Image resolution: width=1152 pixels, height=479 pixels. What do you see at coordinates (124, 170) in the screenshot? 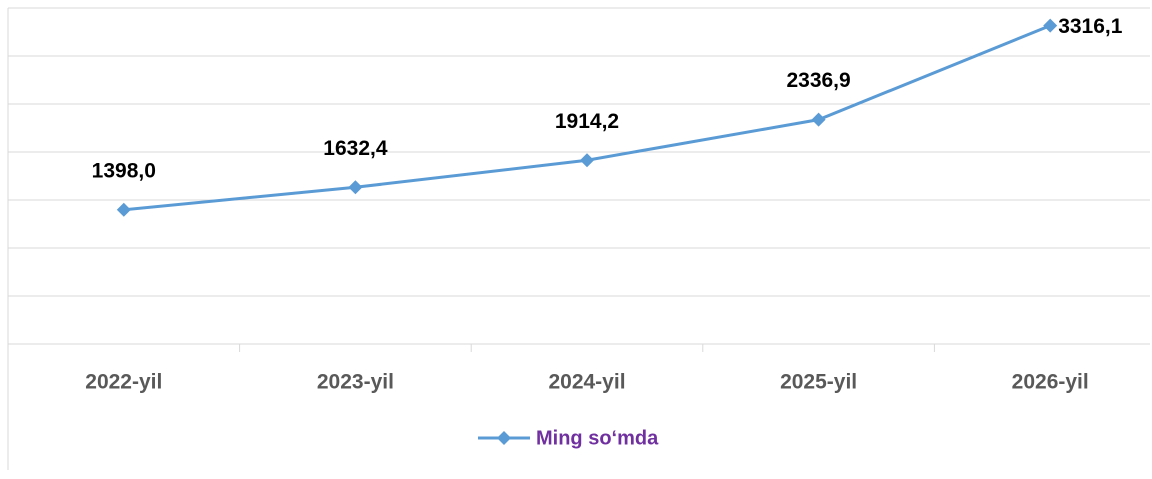
I see `data-label: 1398,0` at bounding box center [124, 170].